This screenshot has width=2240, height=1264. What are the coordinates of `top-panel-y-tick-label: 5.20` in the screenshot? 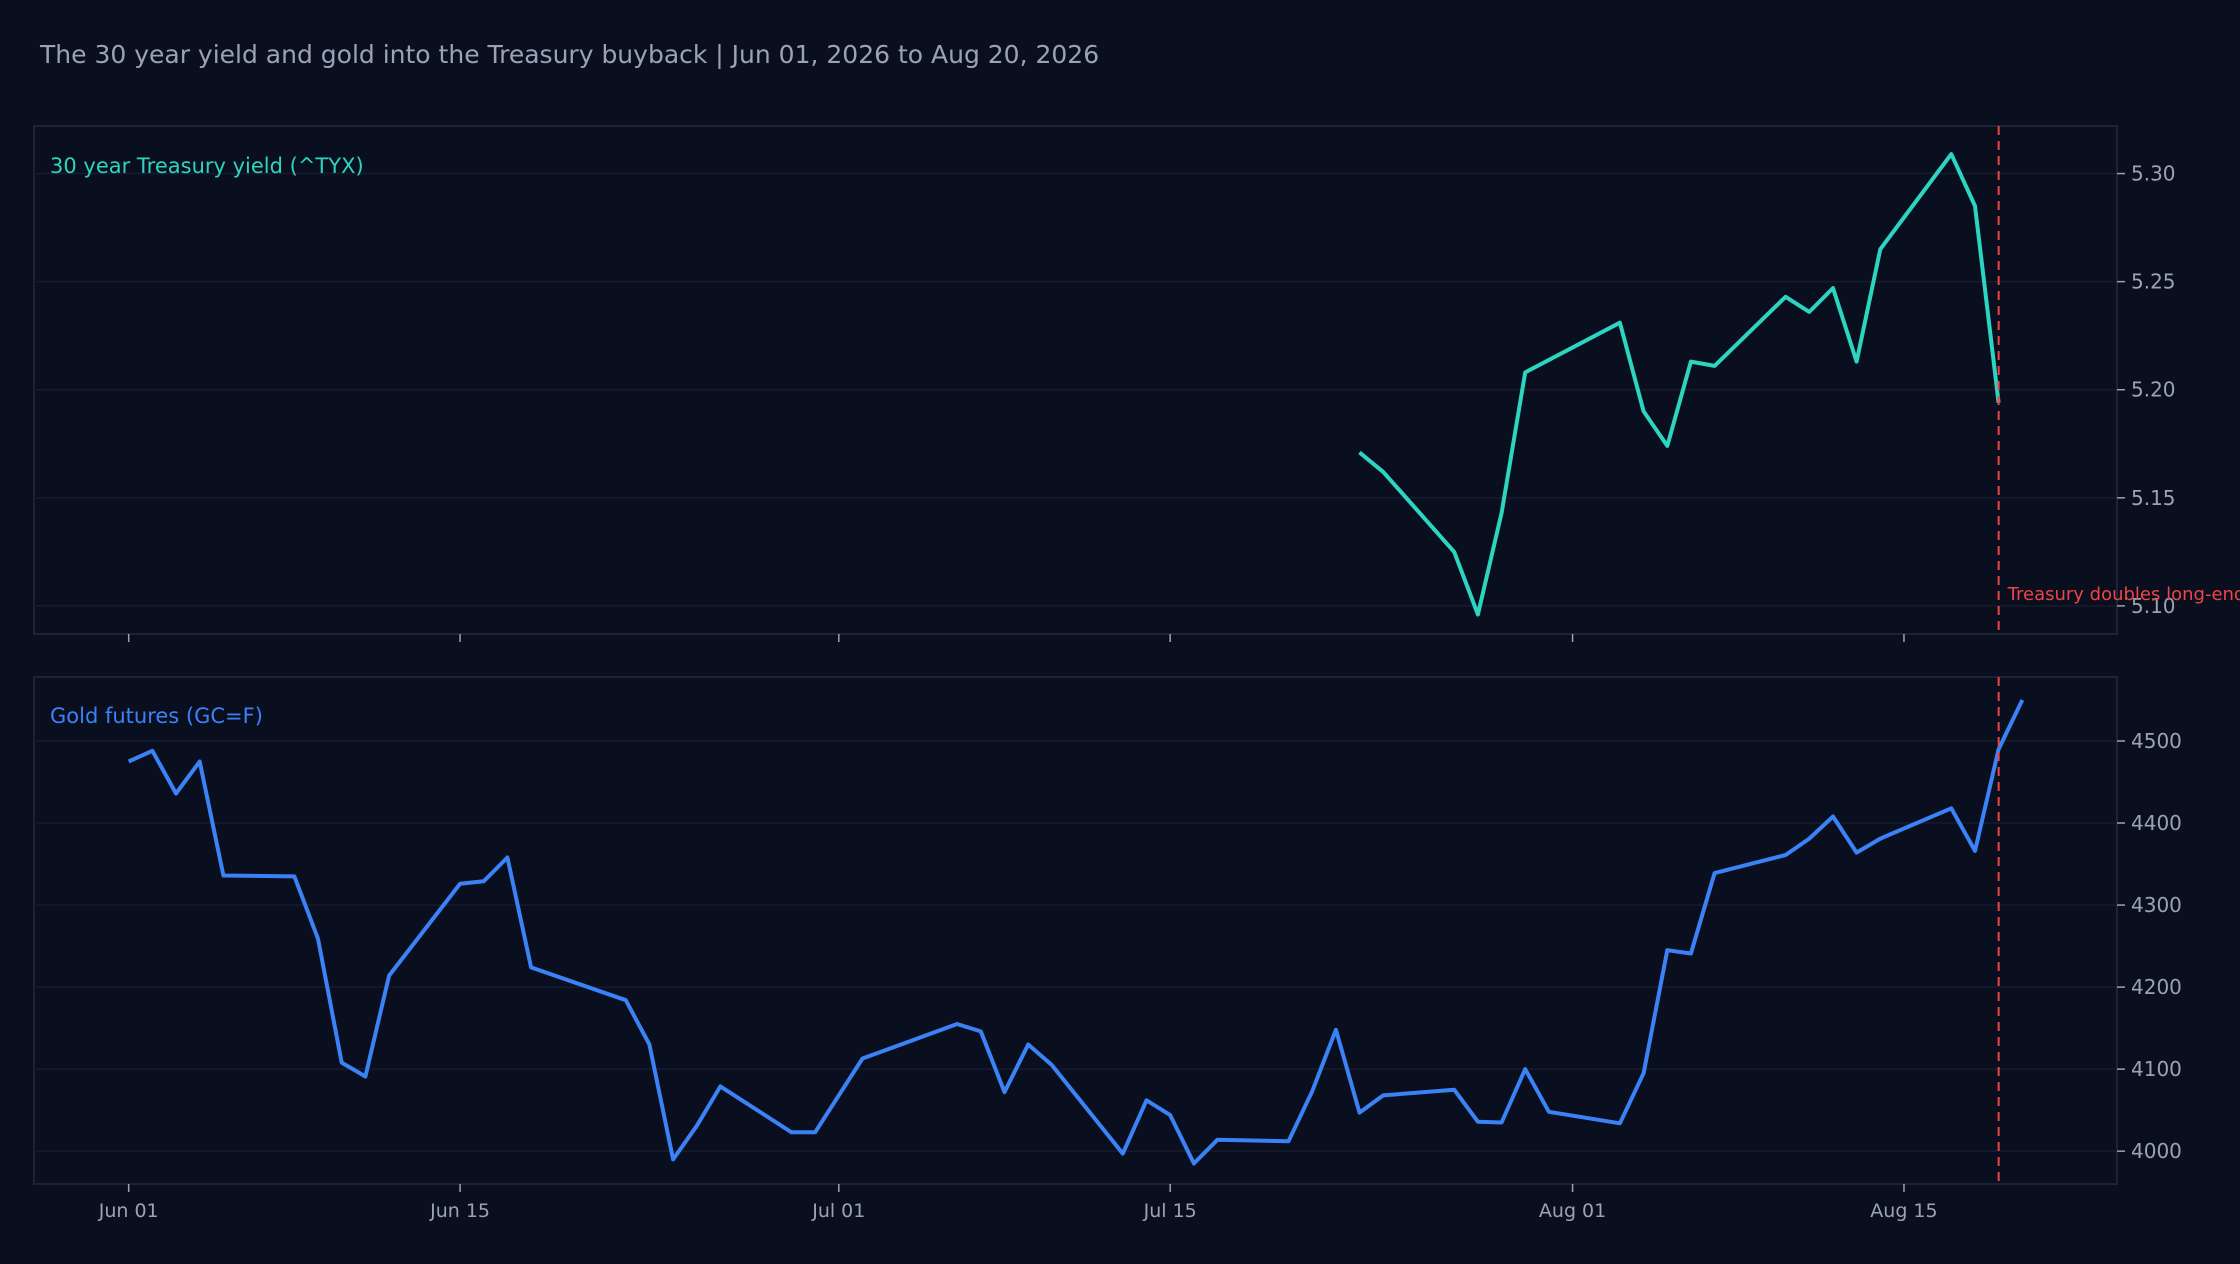 It's located at (2153, 390).